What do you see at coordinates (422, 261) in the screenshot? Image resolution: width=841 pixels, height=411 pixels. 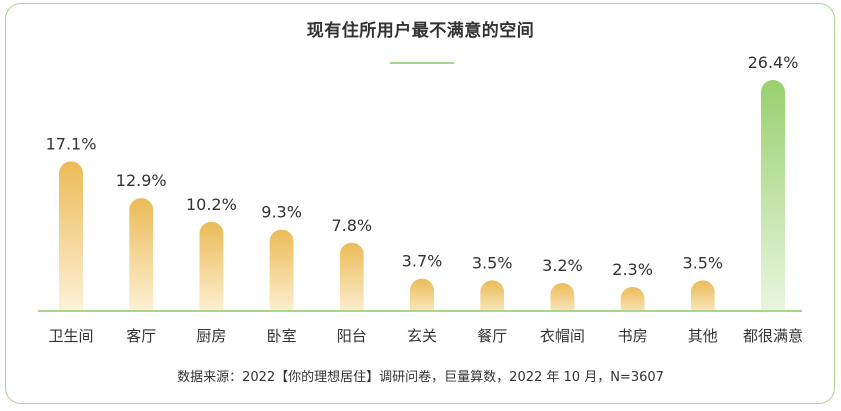 I see `value-label: 3.7%` at bounding box center [422, 261].